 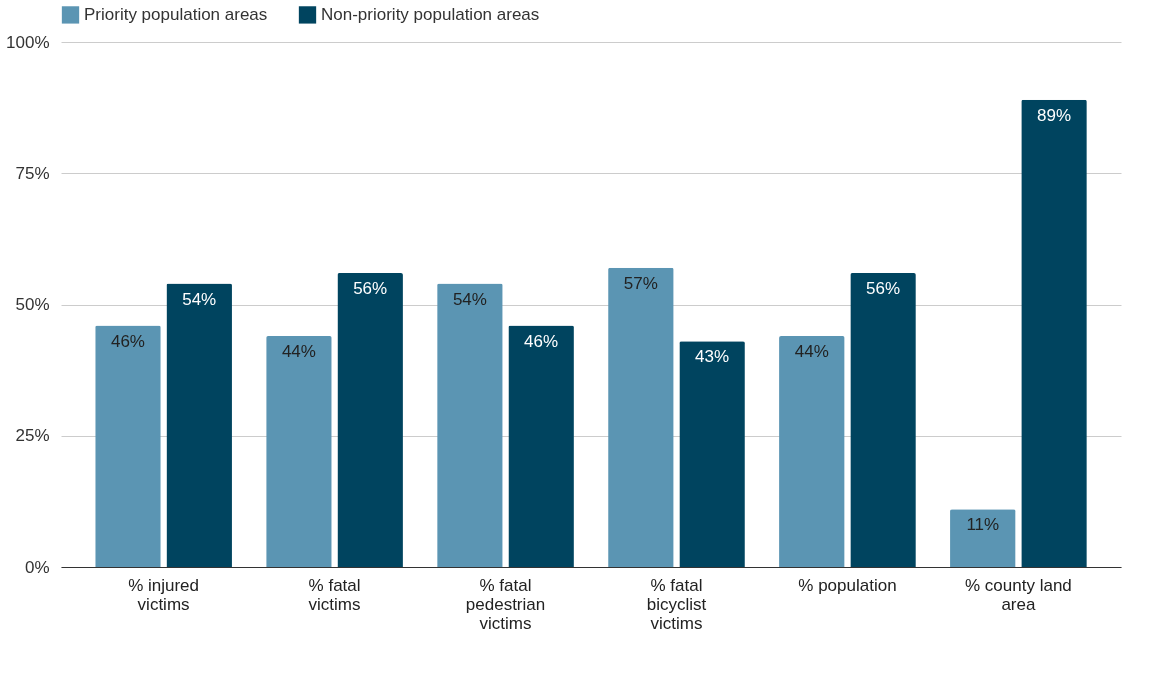 I want to click on x-tick-label: % fatal pedestrian victims, so click(x=505, y=604).